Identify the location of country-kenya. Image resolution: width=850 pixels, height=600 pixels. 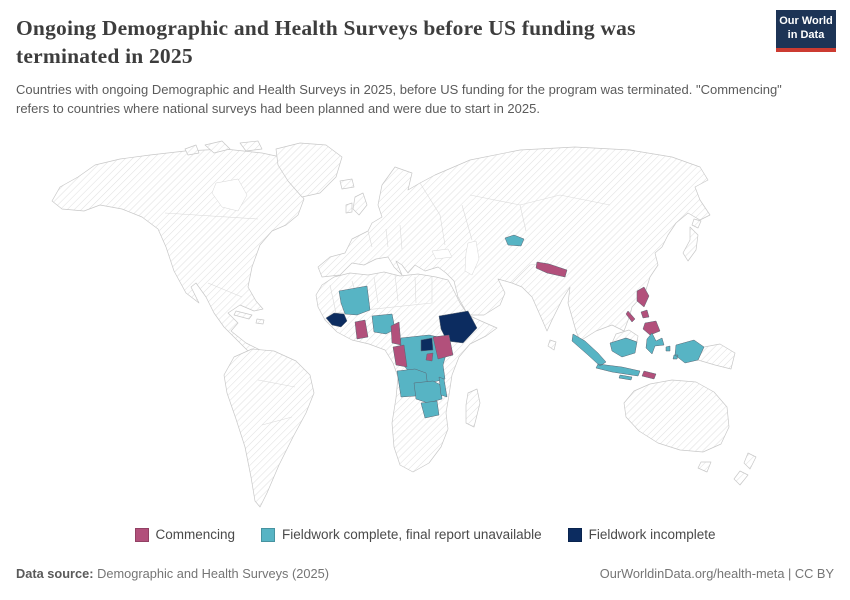
(443, 347).